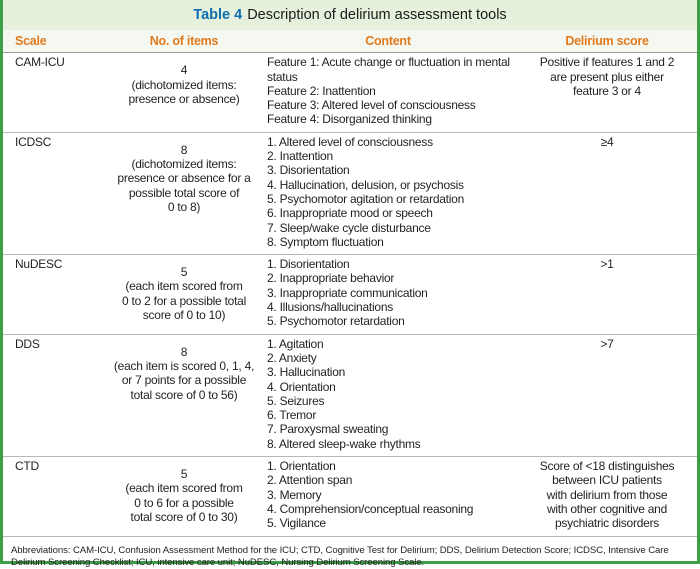 The height and width of the screenshot is (569, 700). What do you see at coordinates (33, 141) in the screenshot?
I see `cell-line: ICDSC` at bounding box center [33, 141].